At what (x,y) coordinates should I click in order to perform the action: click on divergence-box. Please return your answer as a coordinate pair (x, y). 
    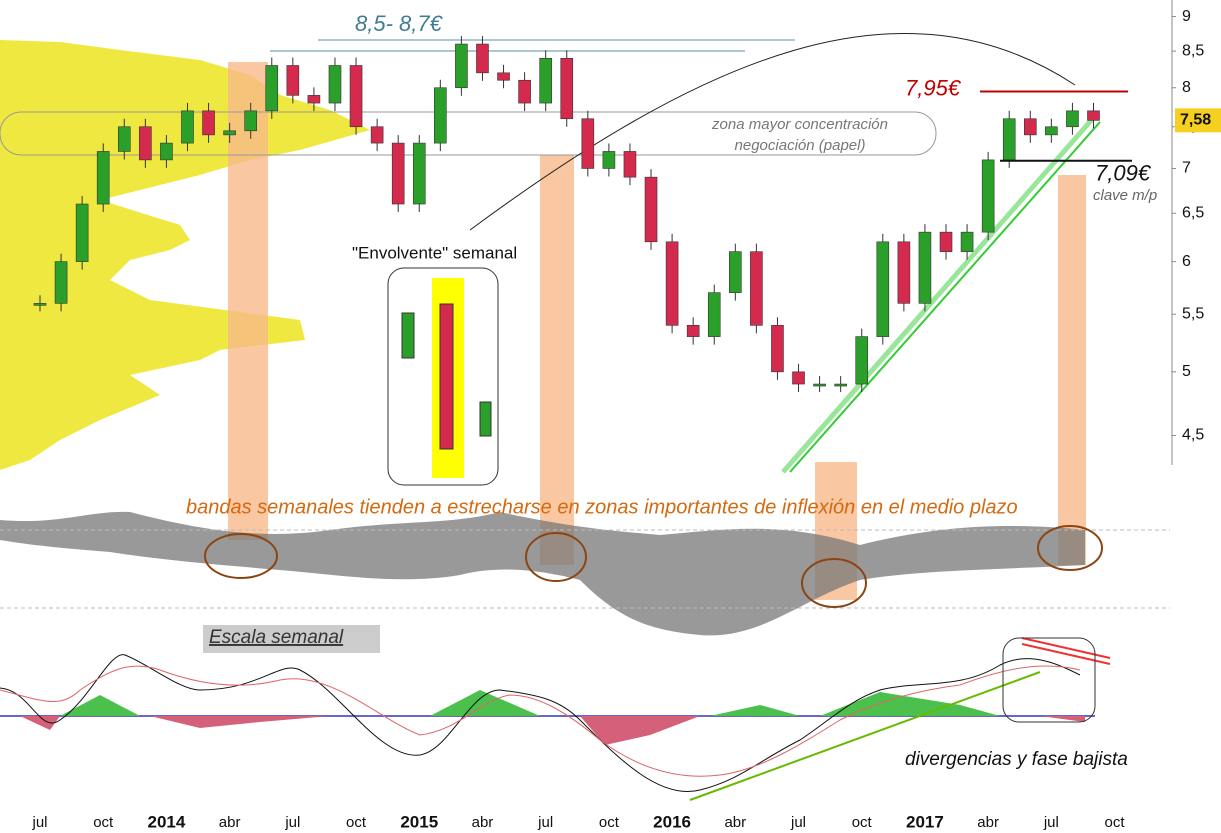
    Looking at the image, I should click on (1049, 680).